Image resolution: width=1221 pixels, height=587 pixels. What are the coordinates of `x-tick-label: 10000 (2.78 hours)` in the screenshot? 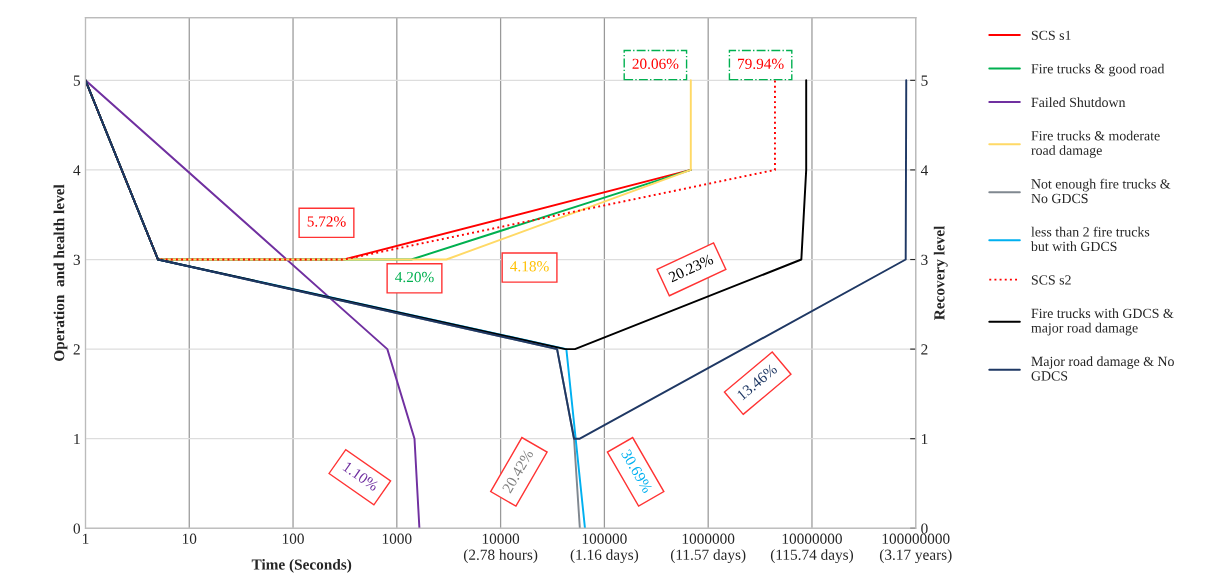 It's located at (500, 548).